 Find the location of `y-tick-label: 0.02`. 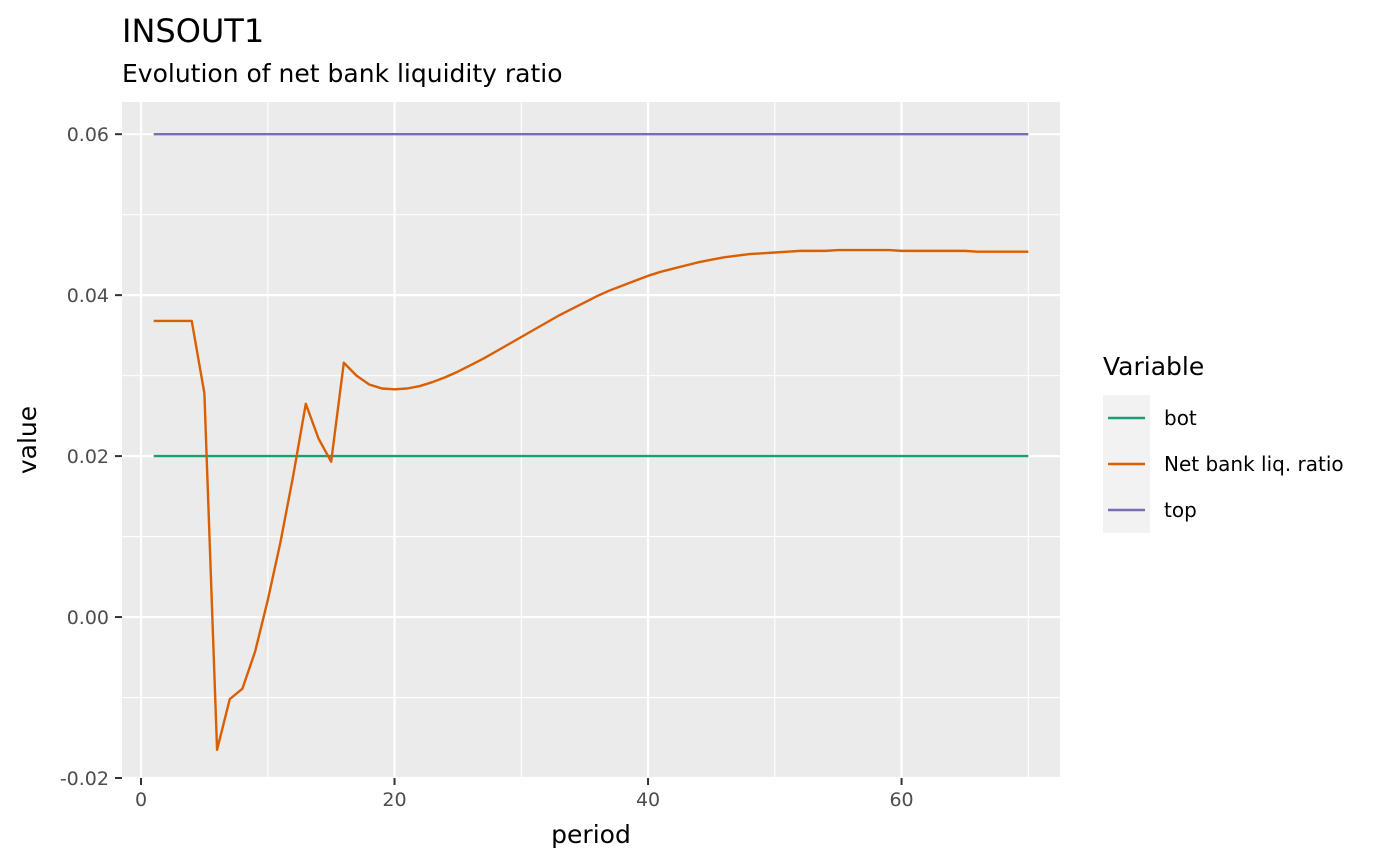

y-tick-label: 0.02 is located at coordinates (88, 457).